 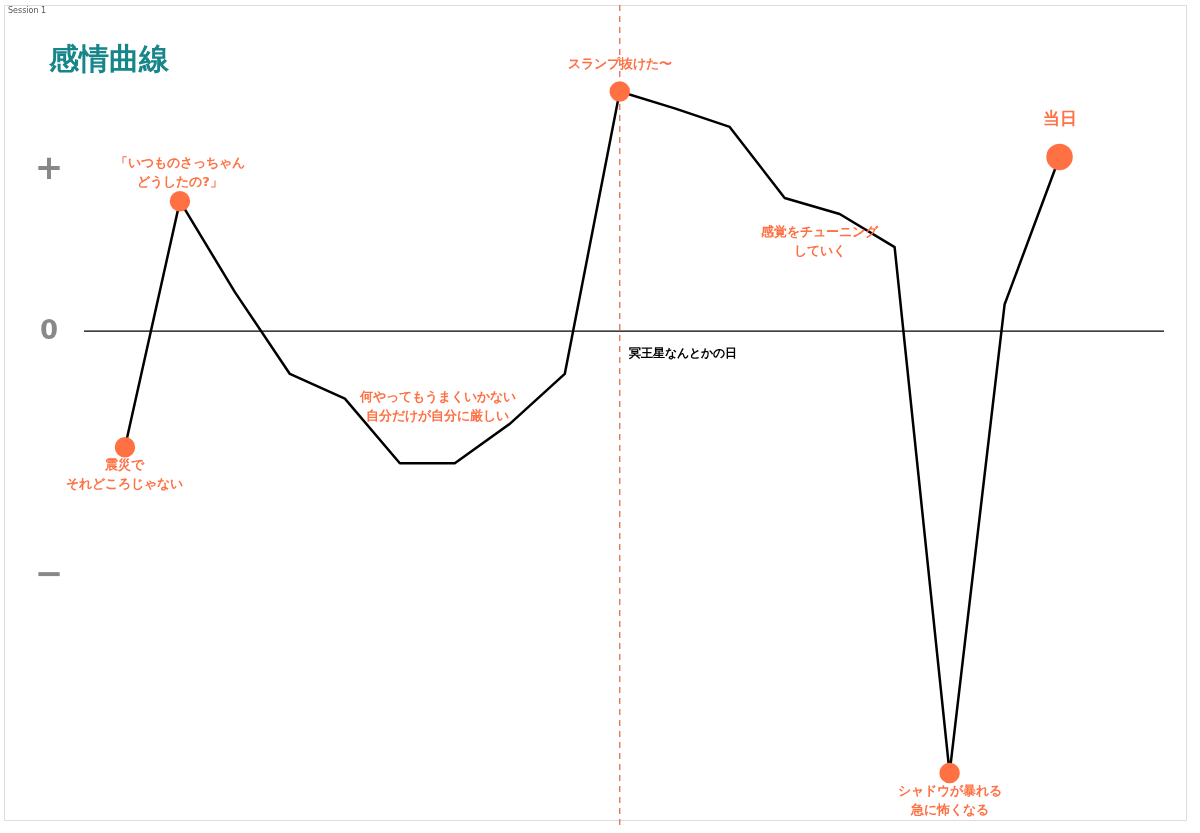 I want to click on annotation: シャドウが暴れる急に怖くなる, so click(x=949, y=799).